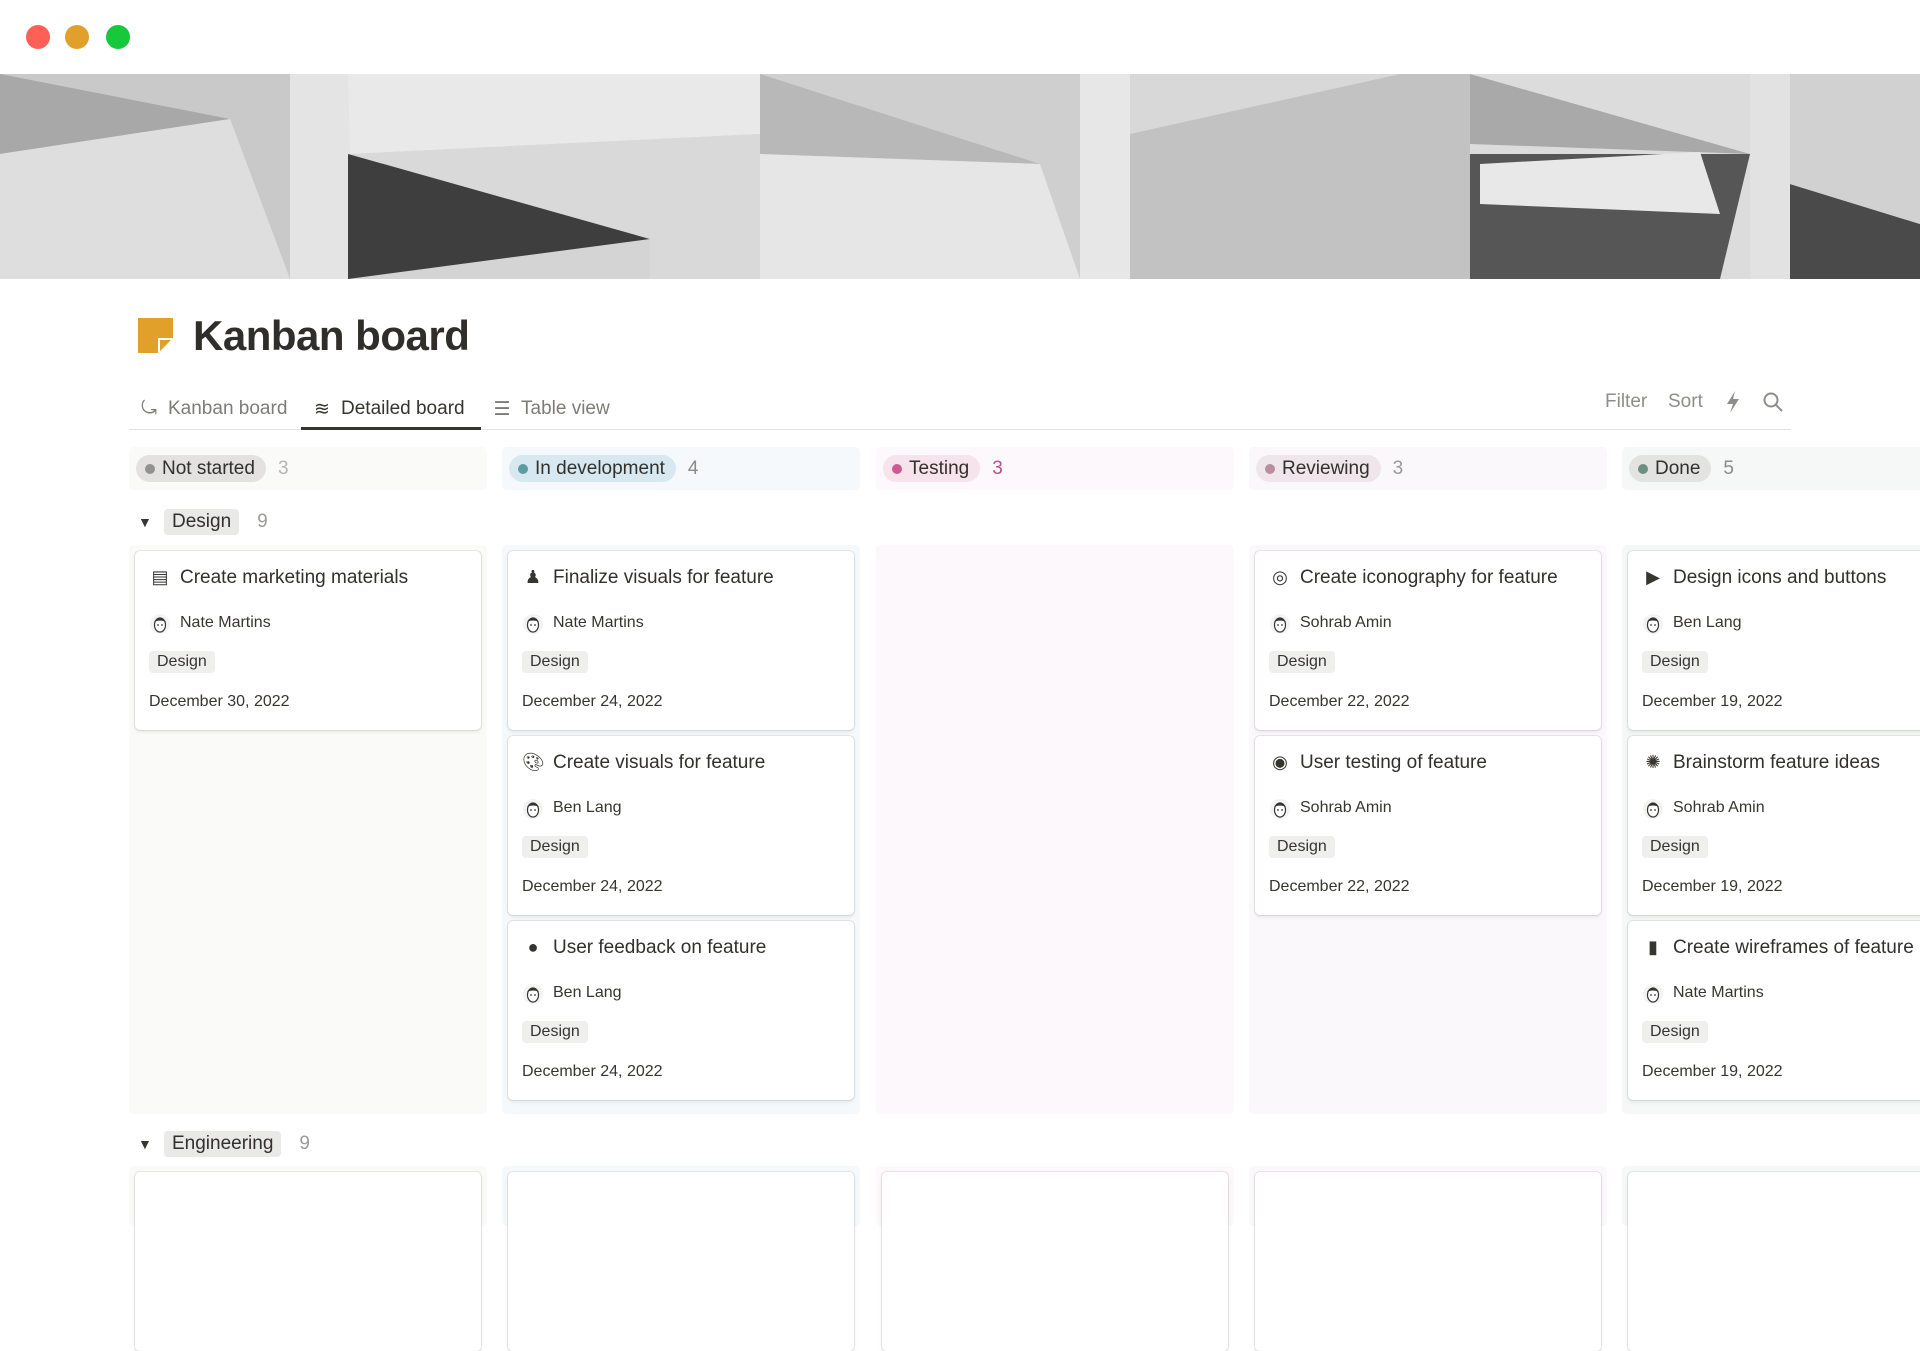 The height and width of the screenshot is (1351, 1920). Describe the element at coordinates (160, 577) in the screenshot. I see `window-icon: ▤` at that location.